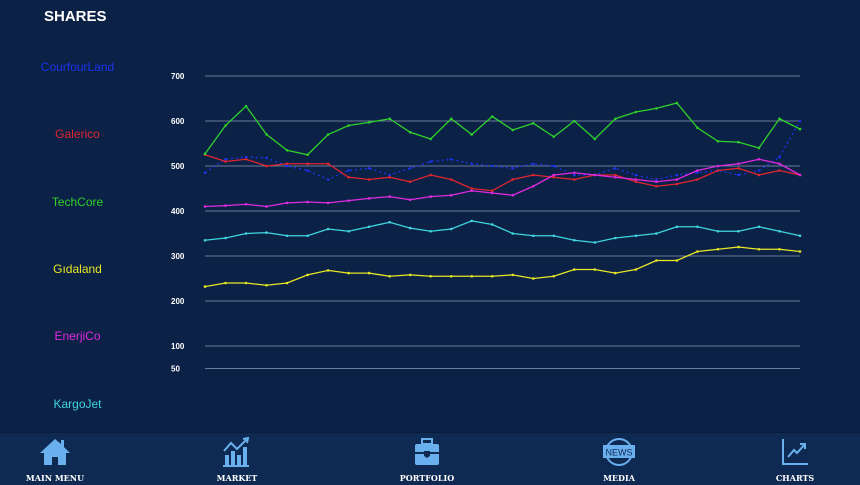 The width and height of the screenshot is (860, 485). What do you see at coordinates (427, 458) in the screenshot?
I see `nav-portfolio: PORTFOLIO` at bounding box center [427, 458].